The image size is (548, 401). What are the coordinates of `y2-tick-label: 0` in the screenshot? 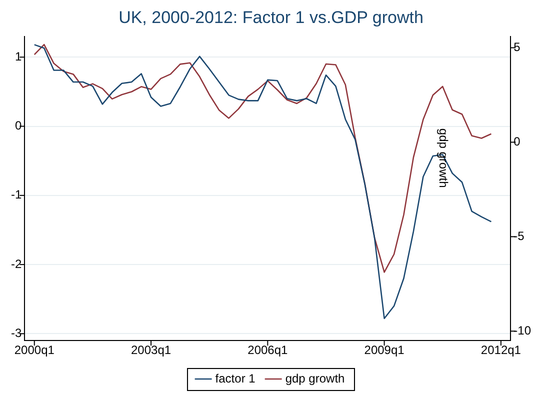 It's located at (517, 141).